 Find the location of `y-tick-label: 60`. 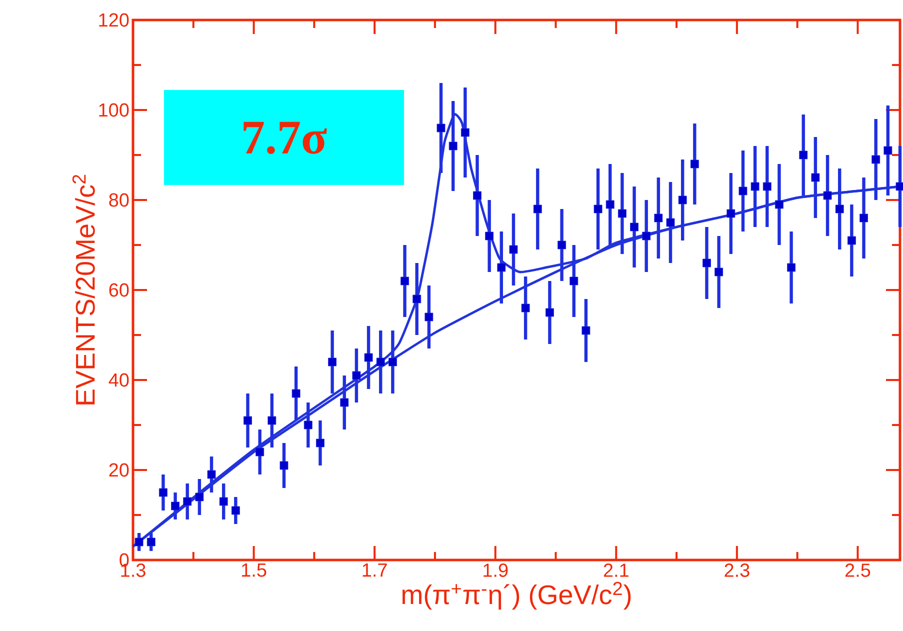

y-tick-label: 60 is located at coordinates (119, 290).